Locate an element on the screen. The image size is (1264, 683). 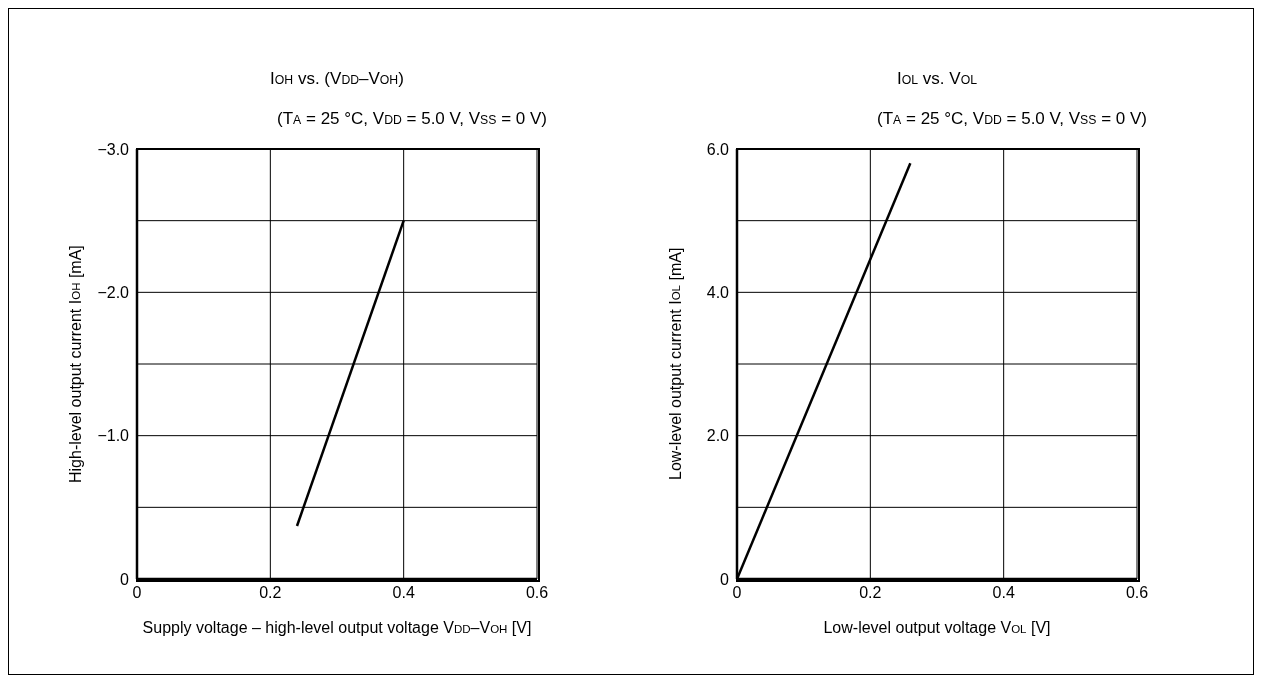
y-tick-label: 4.0 is located at coordinates (718, 293).